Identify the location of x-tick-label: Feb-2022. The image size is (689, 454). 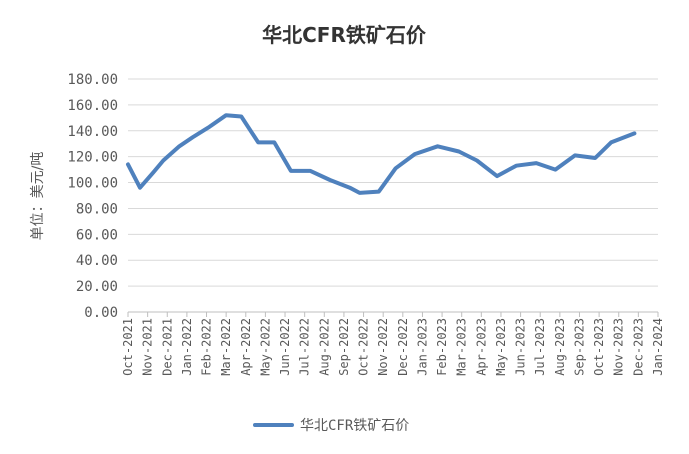
(207, 347).